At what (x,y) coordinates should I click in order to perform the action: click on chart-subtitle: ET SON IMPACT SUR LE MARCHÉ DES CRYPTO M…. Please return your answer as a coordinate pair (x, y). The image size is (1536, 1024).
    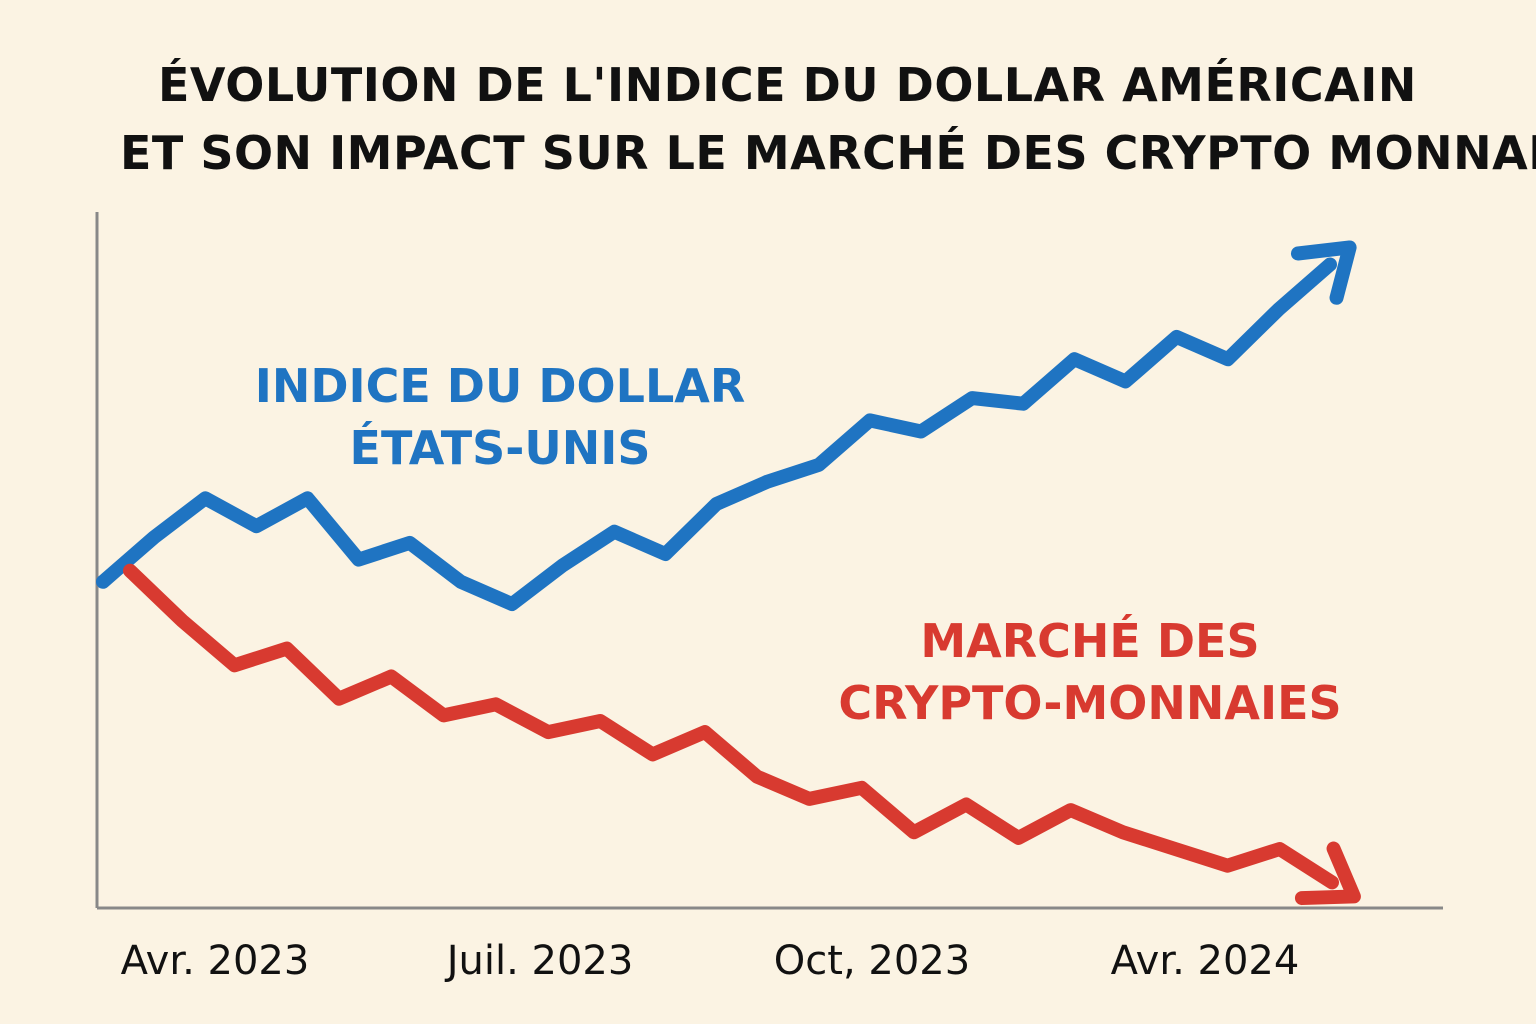
    Looking at the image, I should click on (828, 153).